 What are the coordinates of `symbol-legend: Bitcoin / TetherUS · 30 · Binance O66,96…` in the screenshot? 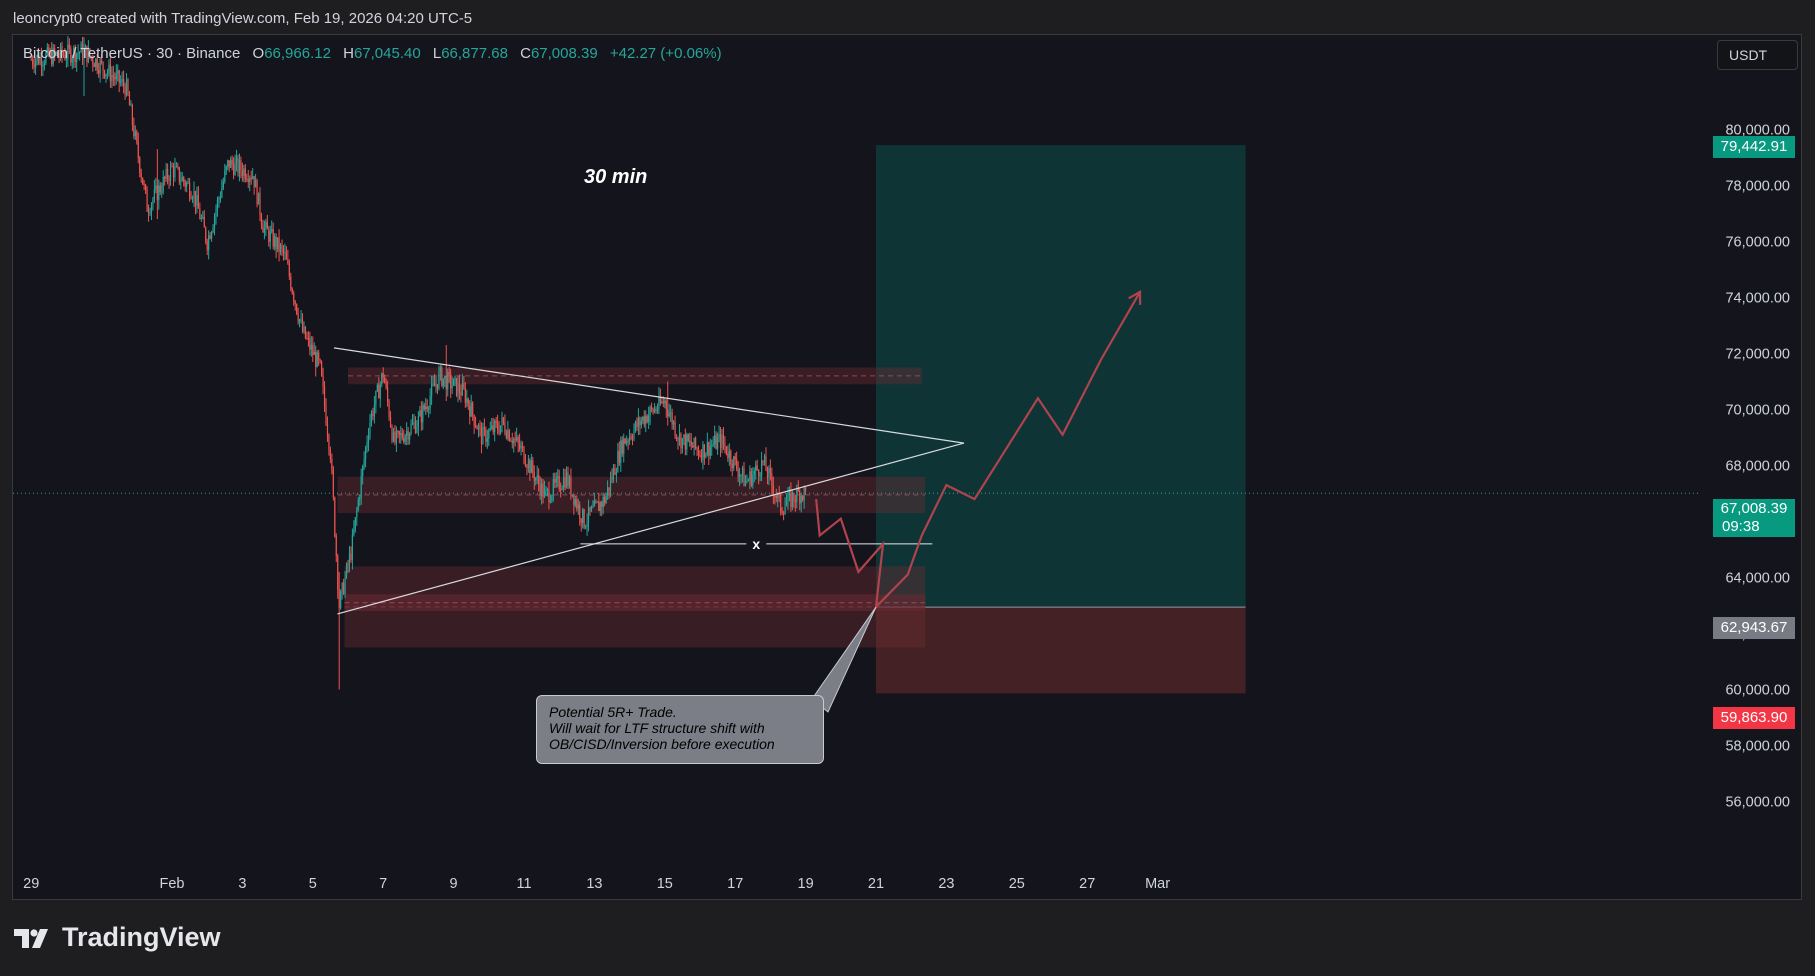 It's located at (372, 53).